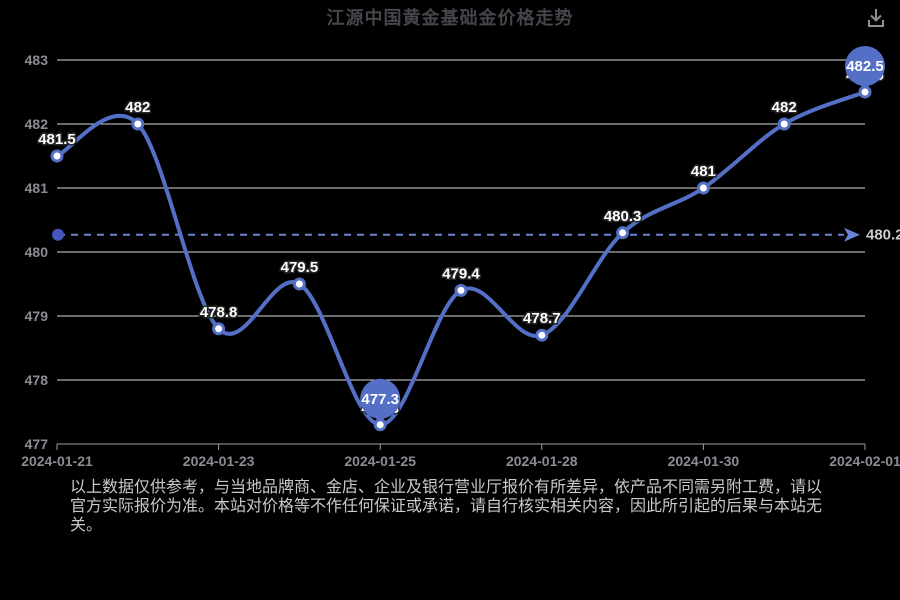  I want to click on download-icon, so click(876, 21).